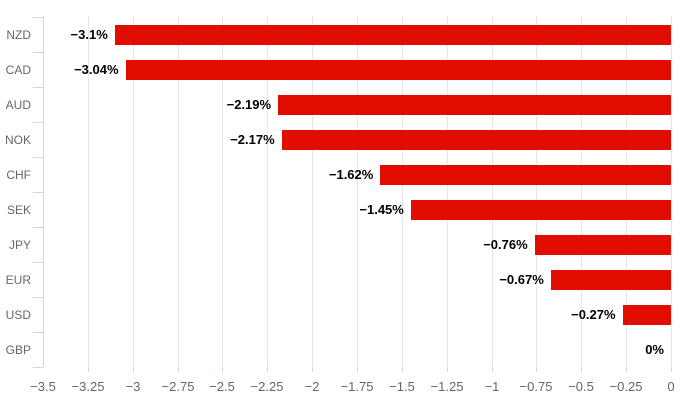 The width and height of the screenshot is (688, 405). I want to click on category-label: SEK, so click(18, 210).